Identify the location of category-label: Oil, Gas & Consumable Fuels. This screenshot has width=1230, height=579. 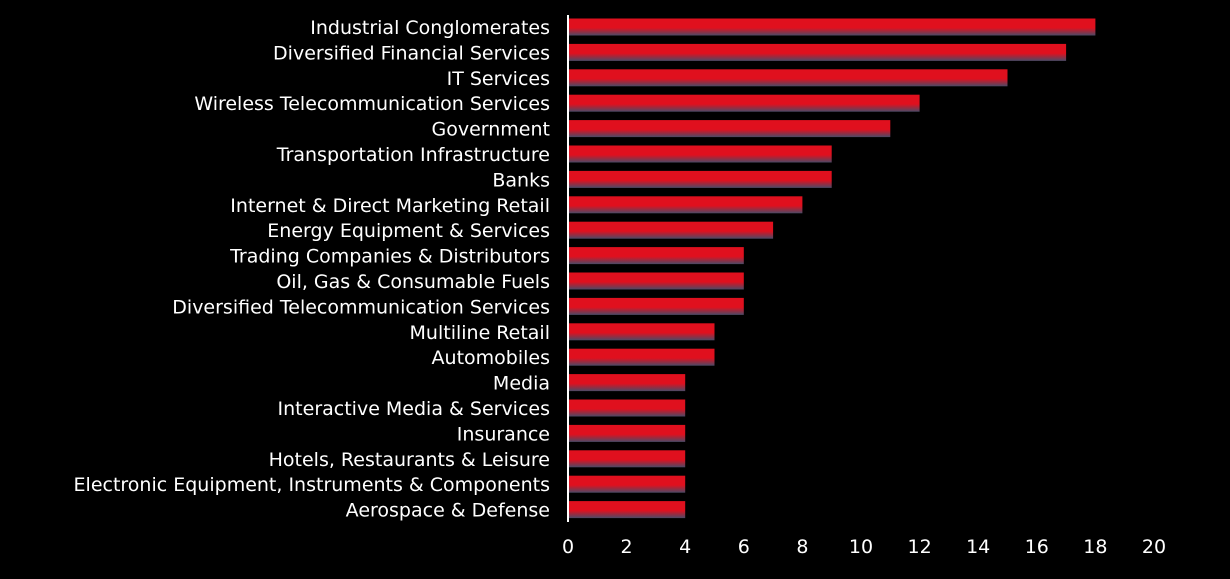
(413, 282).